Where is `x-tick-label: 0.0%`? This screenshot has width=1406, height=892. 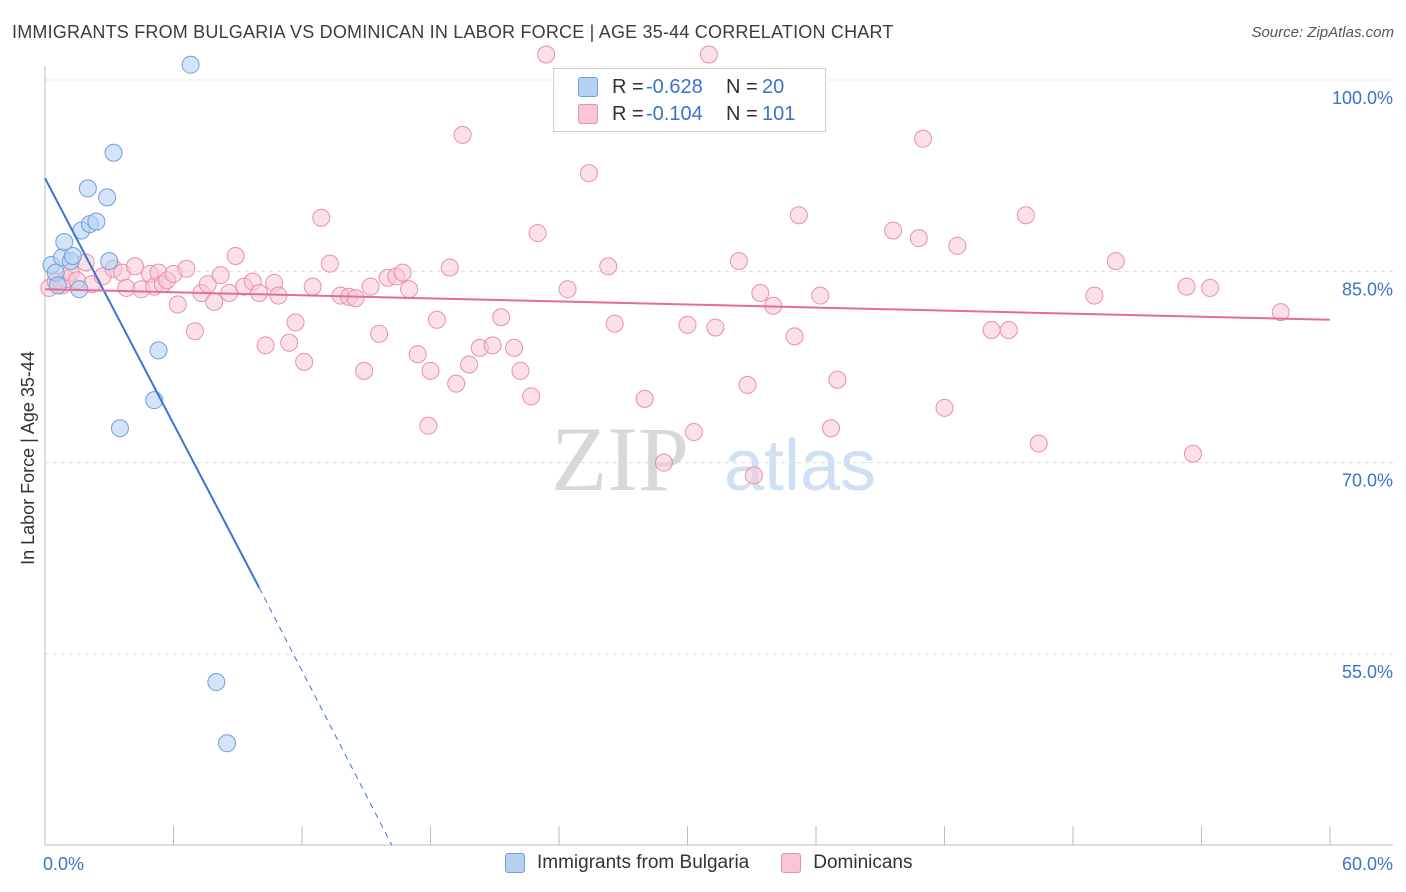
x-tick-label: 0.0% is located at coordinates (63, 864).